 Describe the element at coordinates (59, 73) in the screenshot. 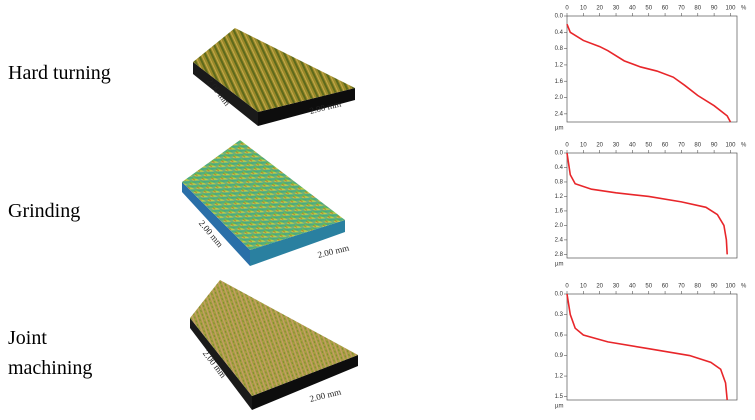

I see `row-label: Hard turning` at that location.